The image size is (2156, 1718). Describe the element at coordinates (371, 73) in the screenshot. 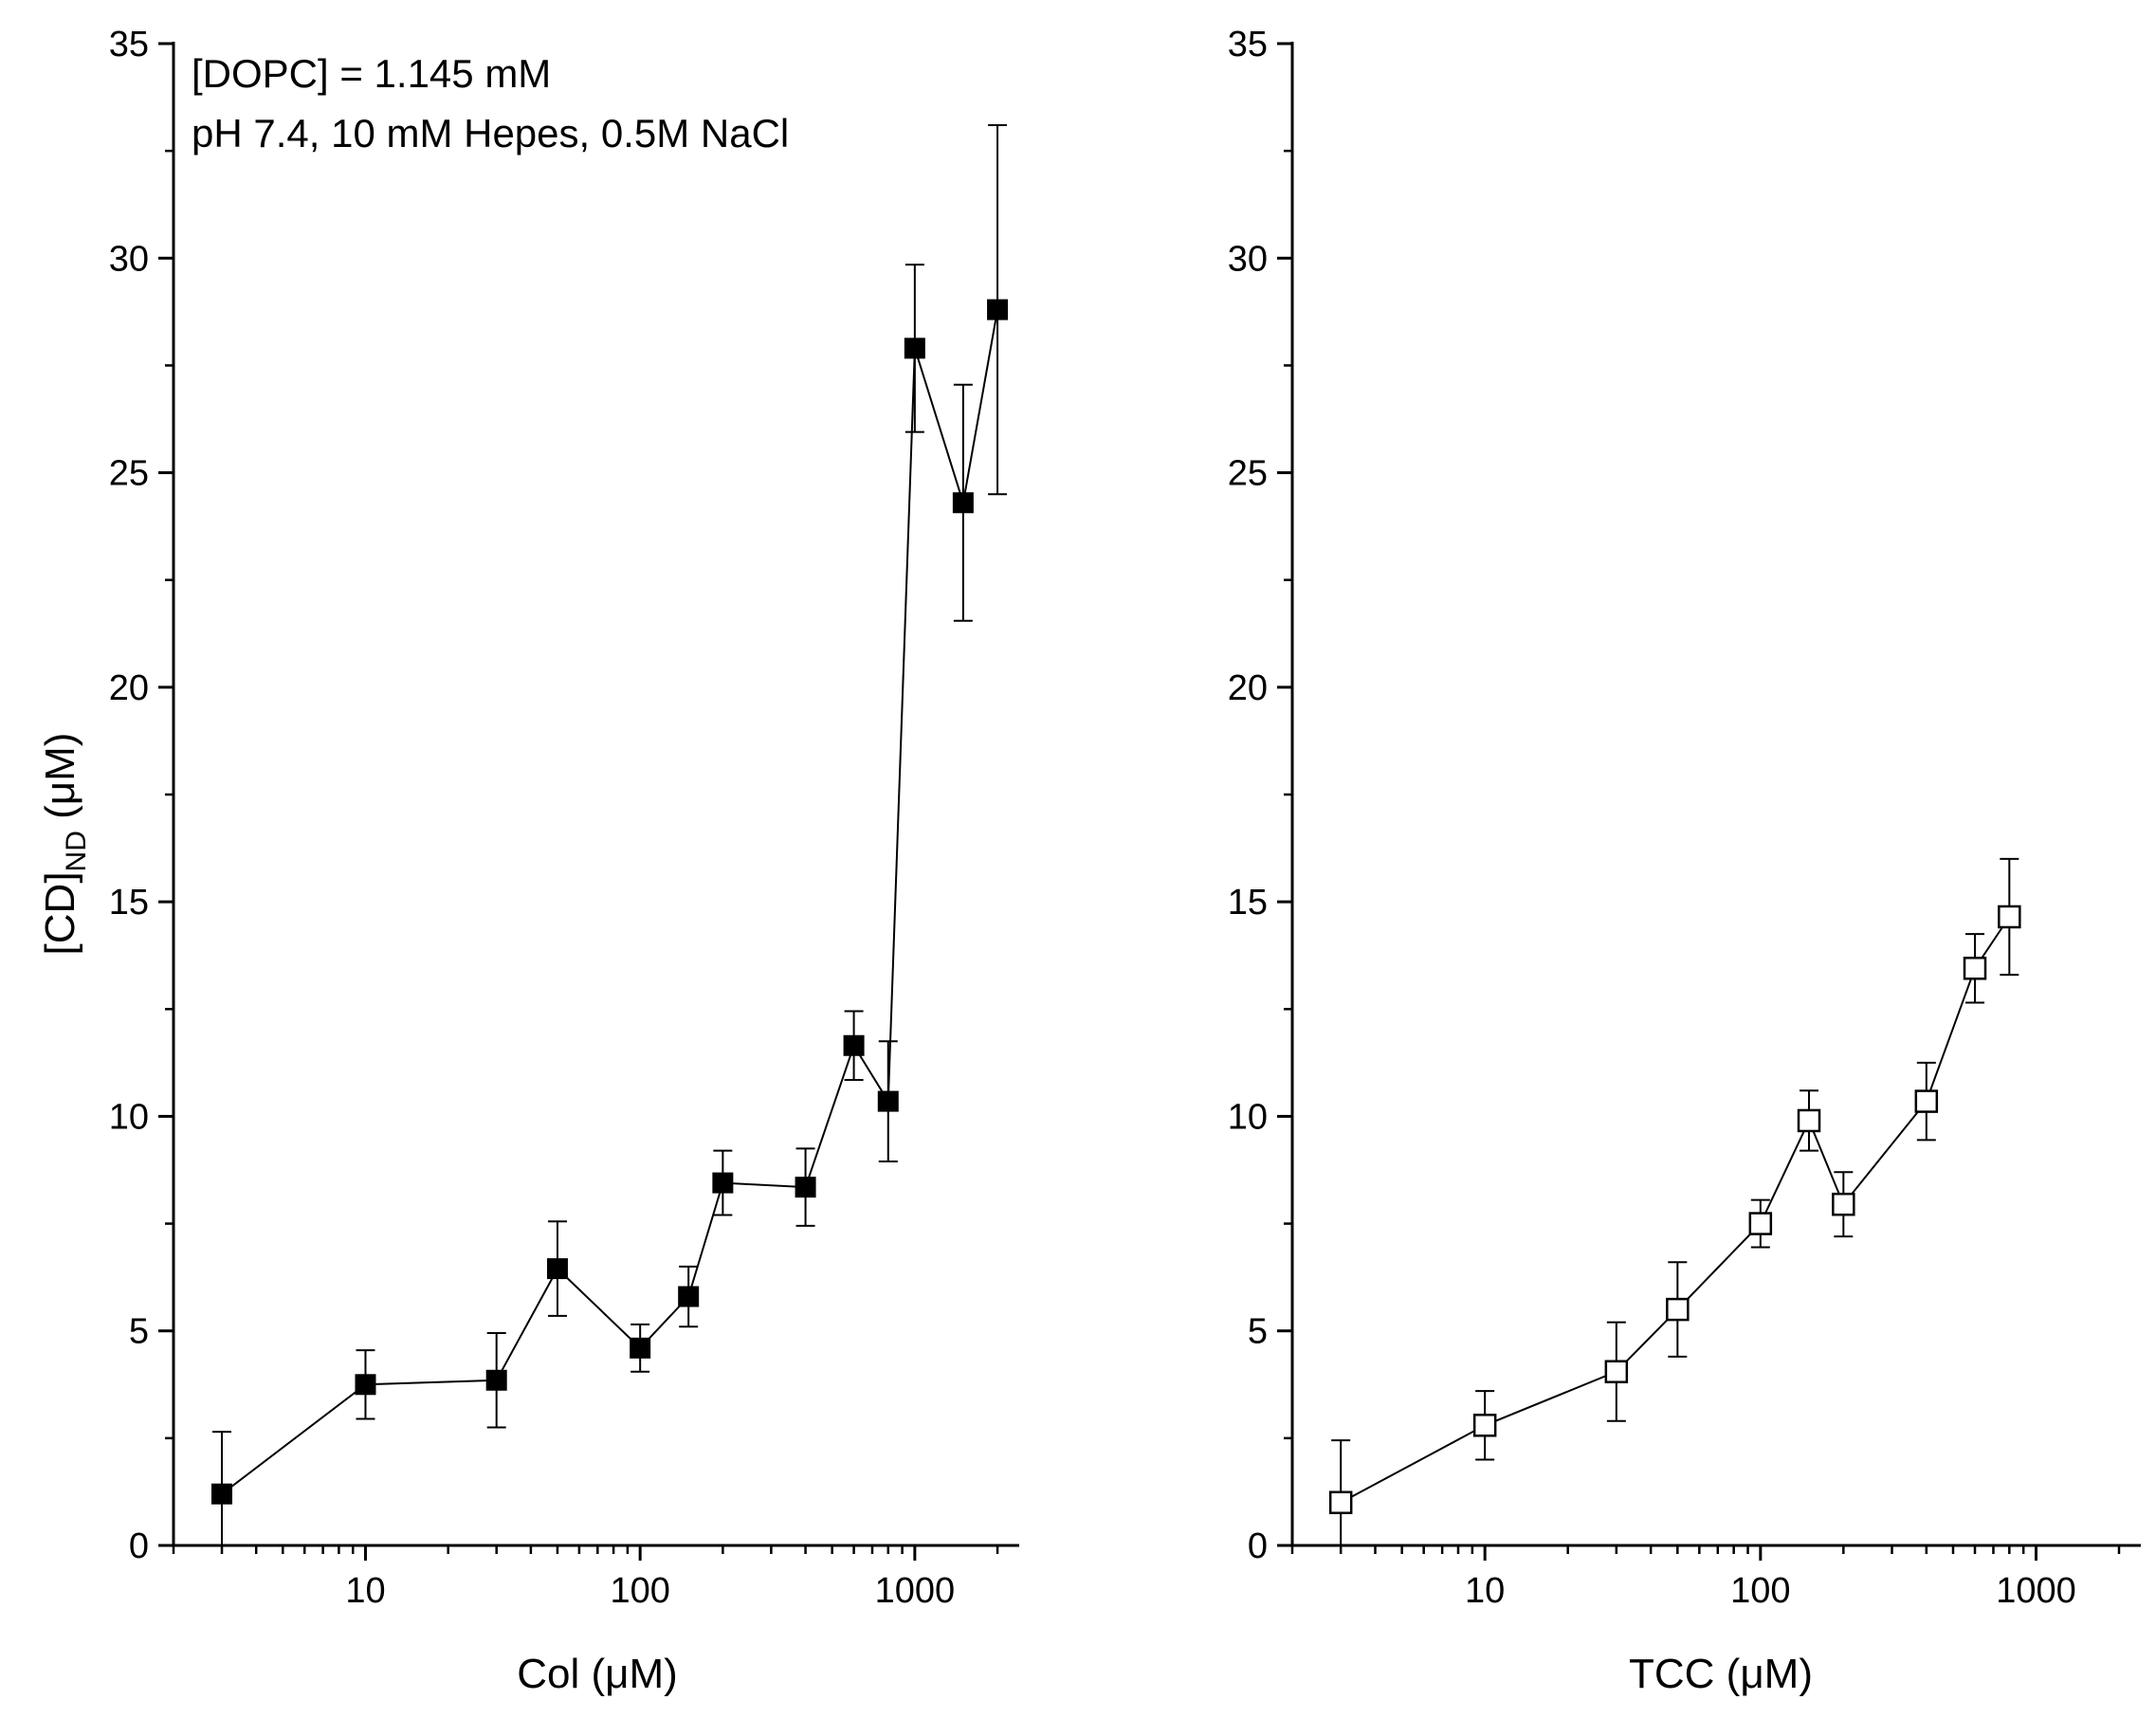

I see `annotation-dopc: [DOPC] = 1.145 mM` at that location.